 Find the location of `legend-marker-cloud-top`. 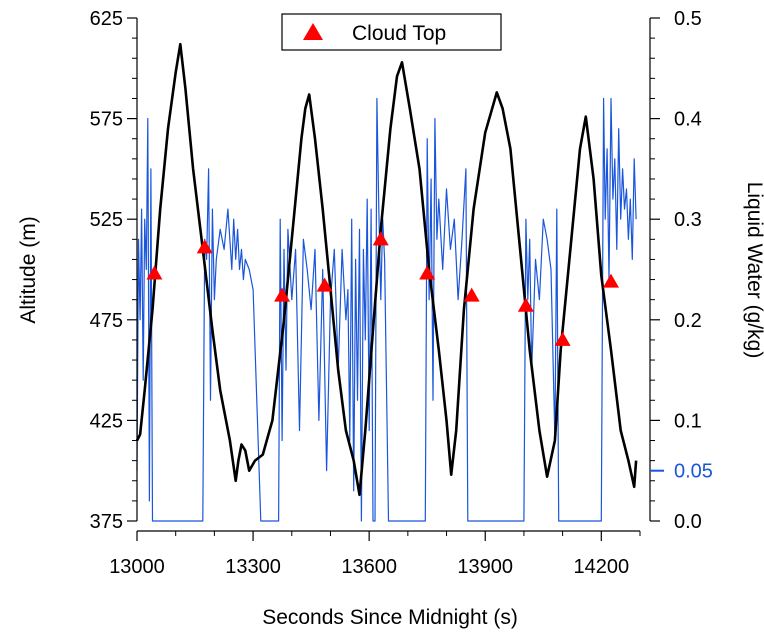

legend-marker-cloud-top is located at coordinates (313, 31).